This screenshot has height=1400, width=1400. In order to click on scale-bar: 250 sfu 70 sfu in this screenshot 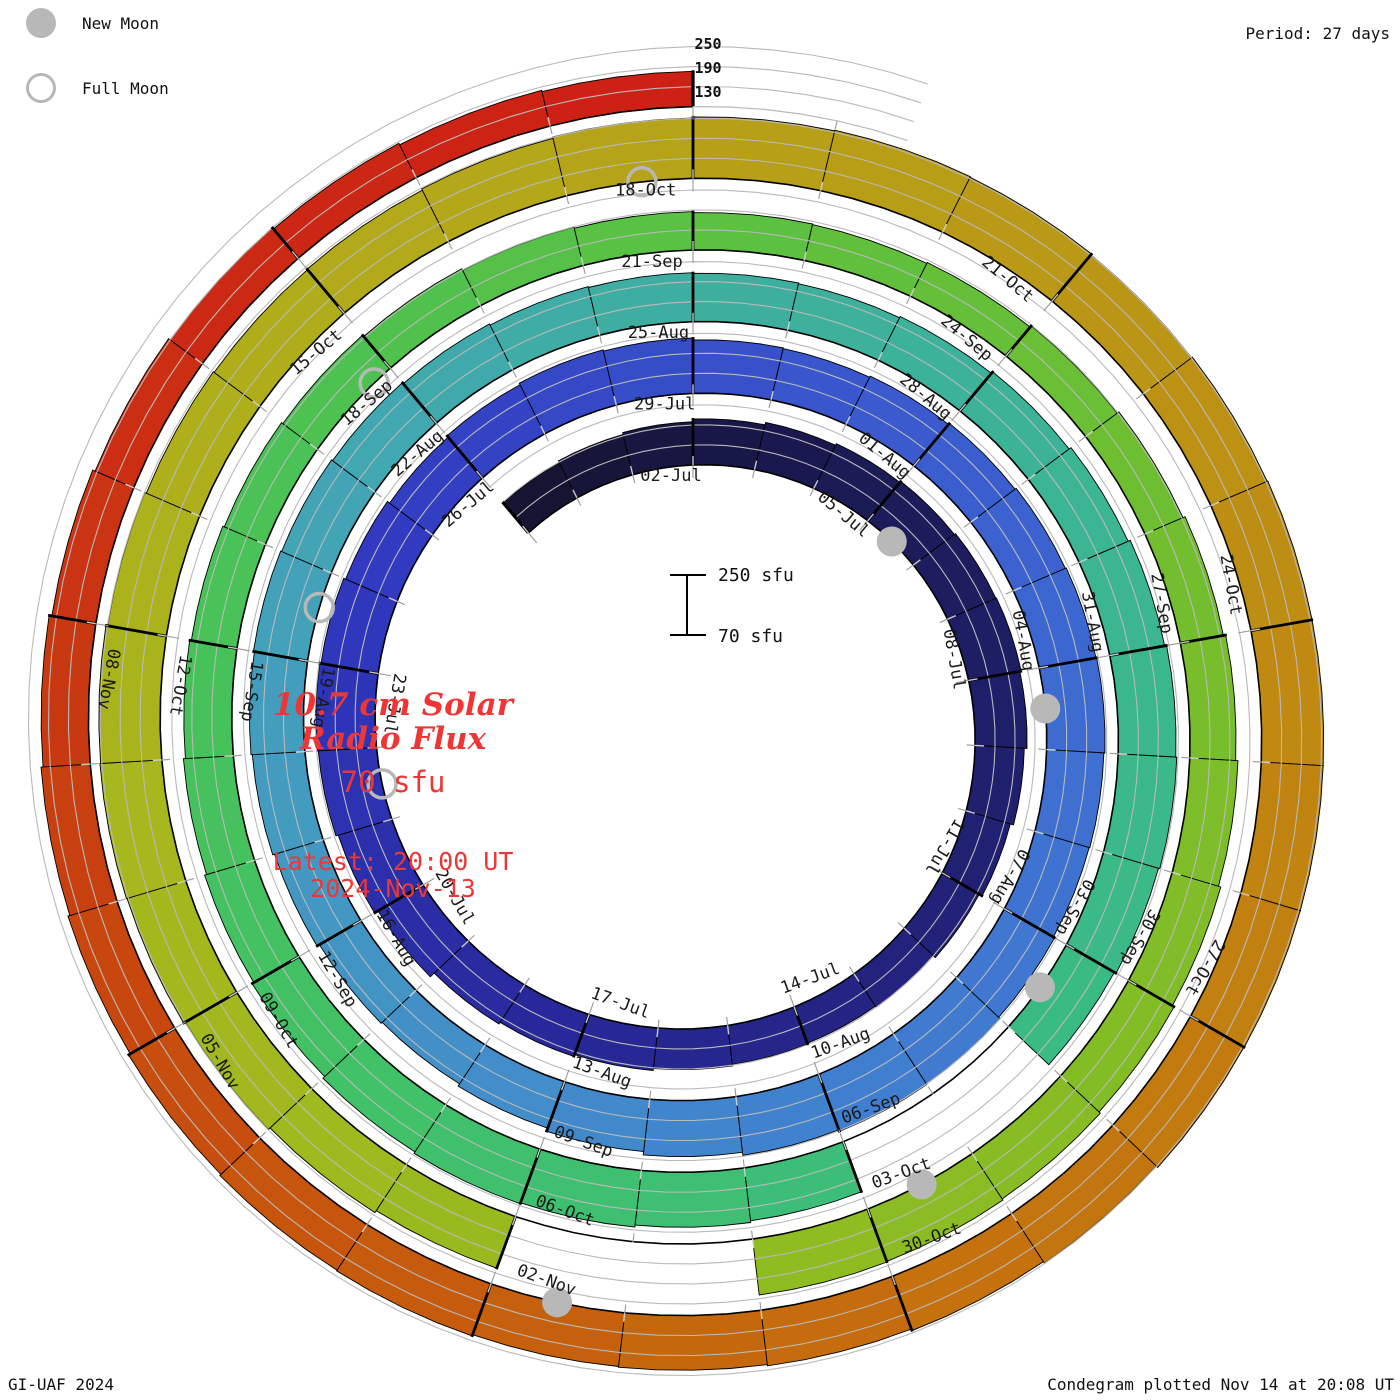, I will do `click(732, 606)`.